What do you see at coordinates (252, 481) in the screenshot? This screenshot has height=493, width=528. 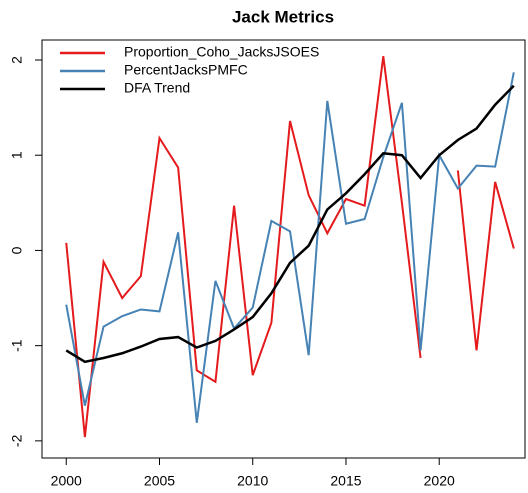 I see `x-tick-label: 2010` at bounding box center [252, 481].